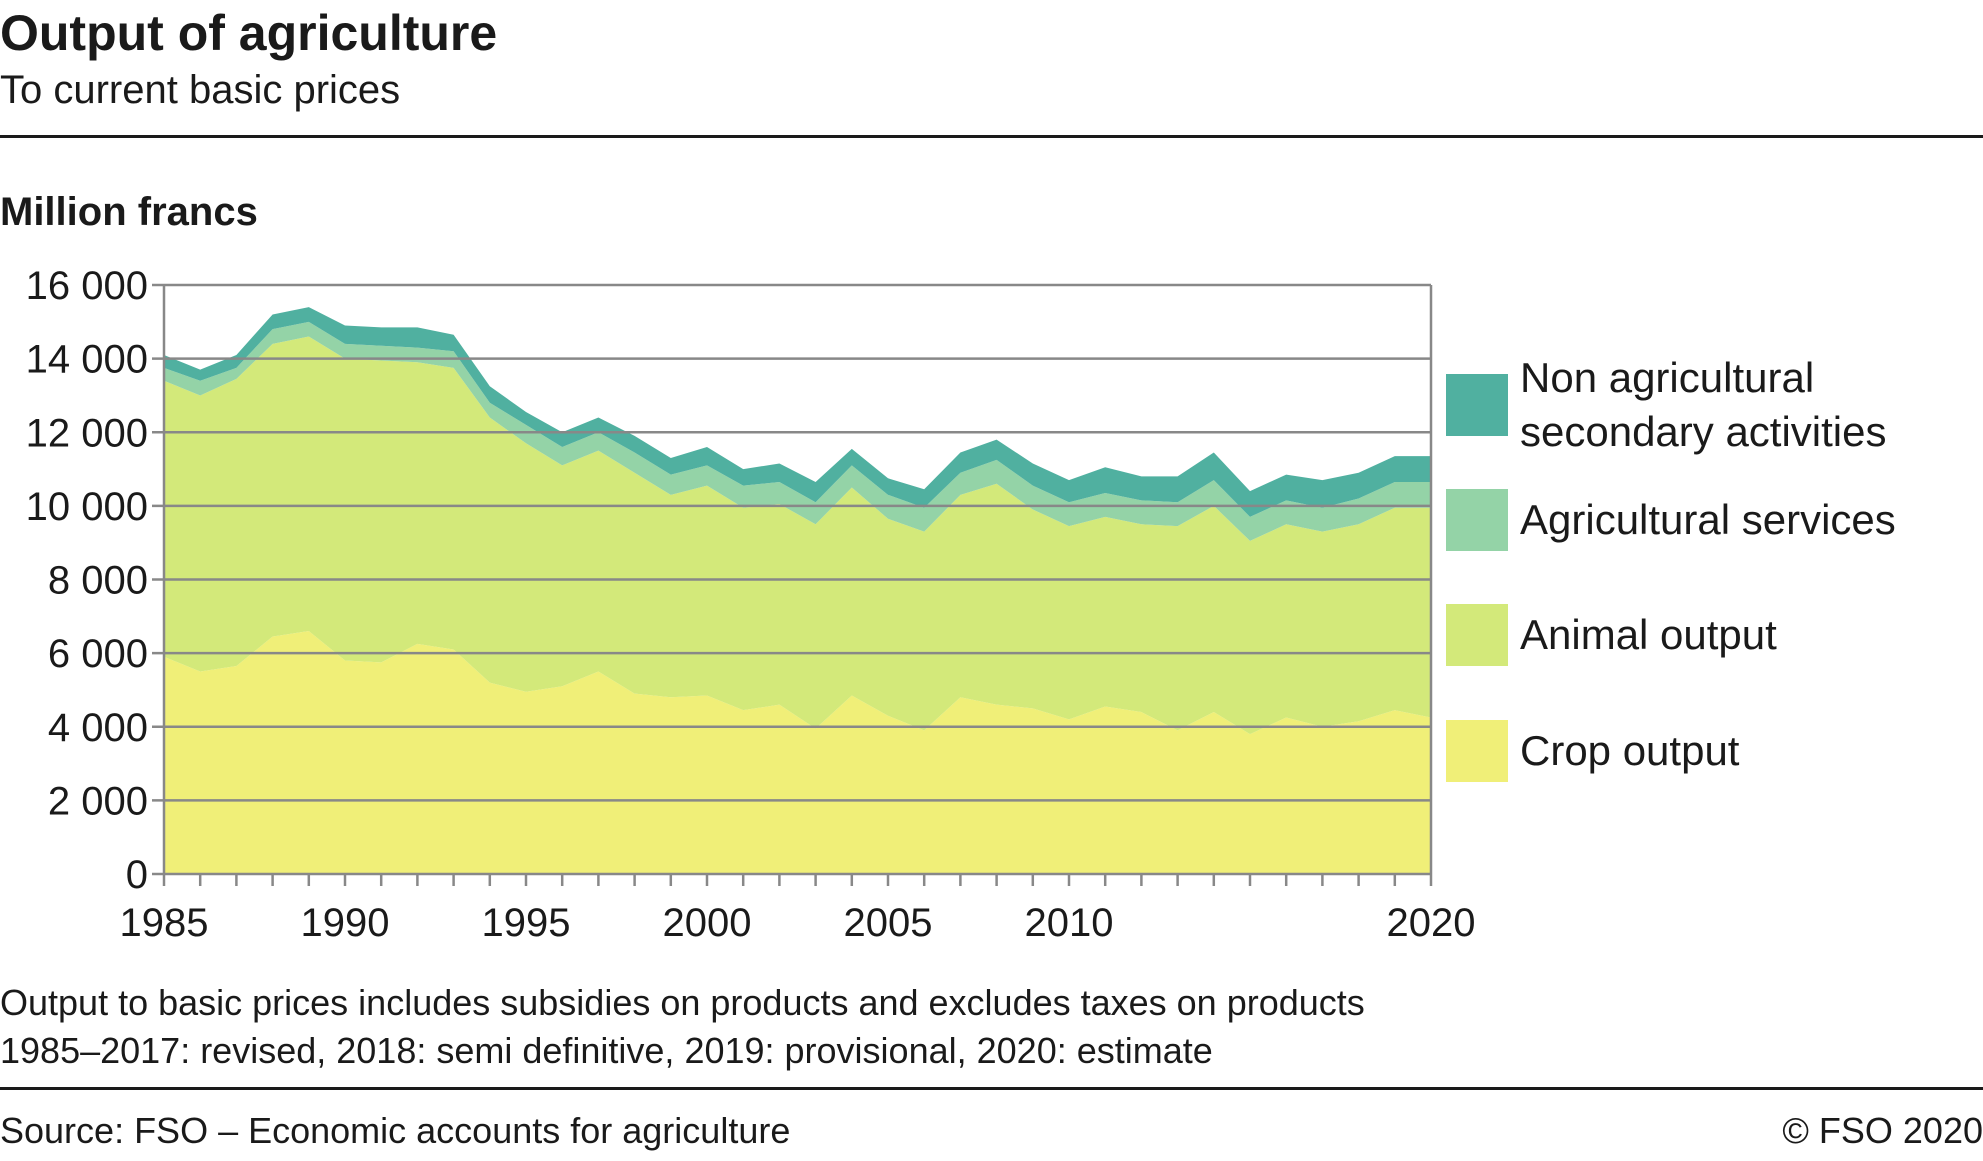 The height and width of the screenshot is (1161, 1983). Describe the element at coordinates (991, 136) in the screenshot. I see `top-divider` at that location.